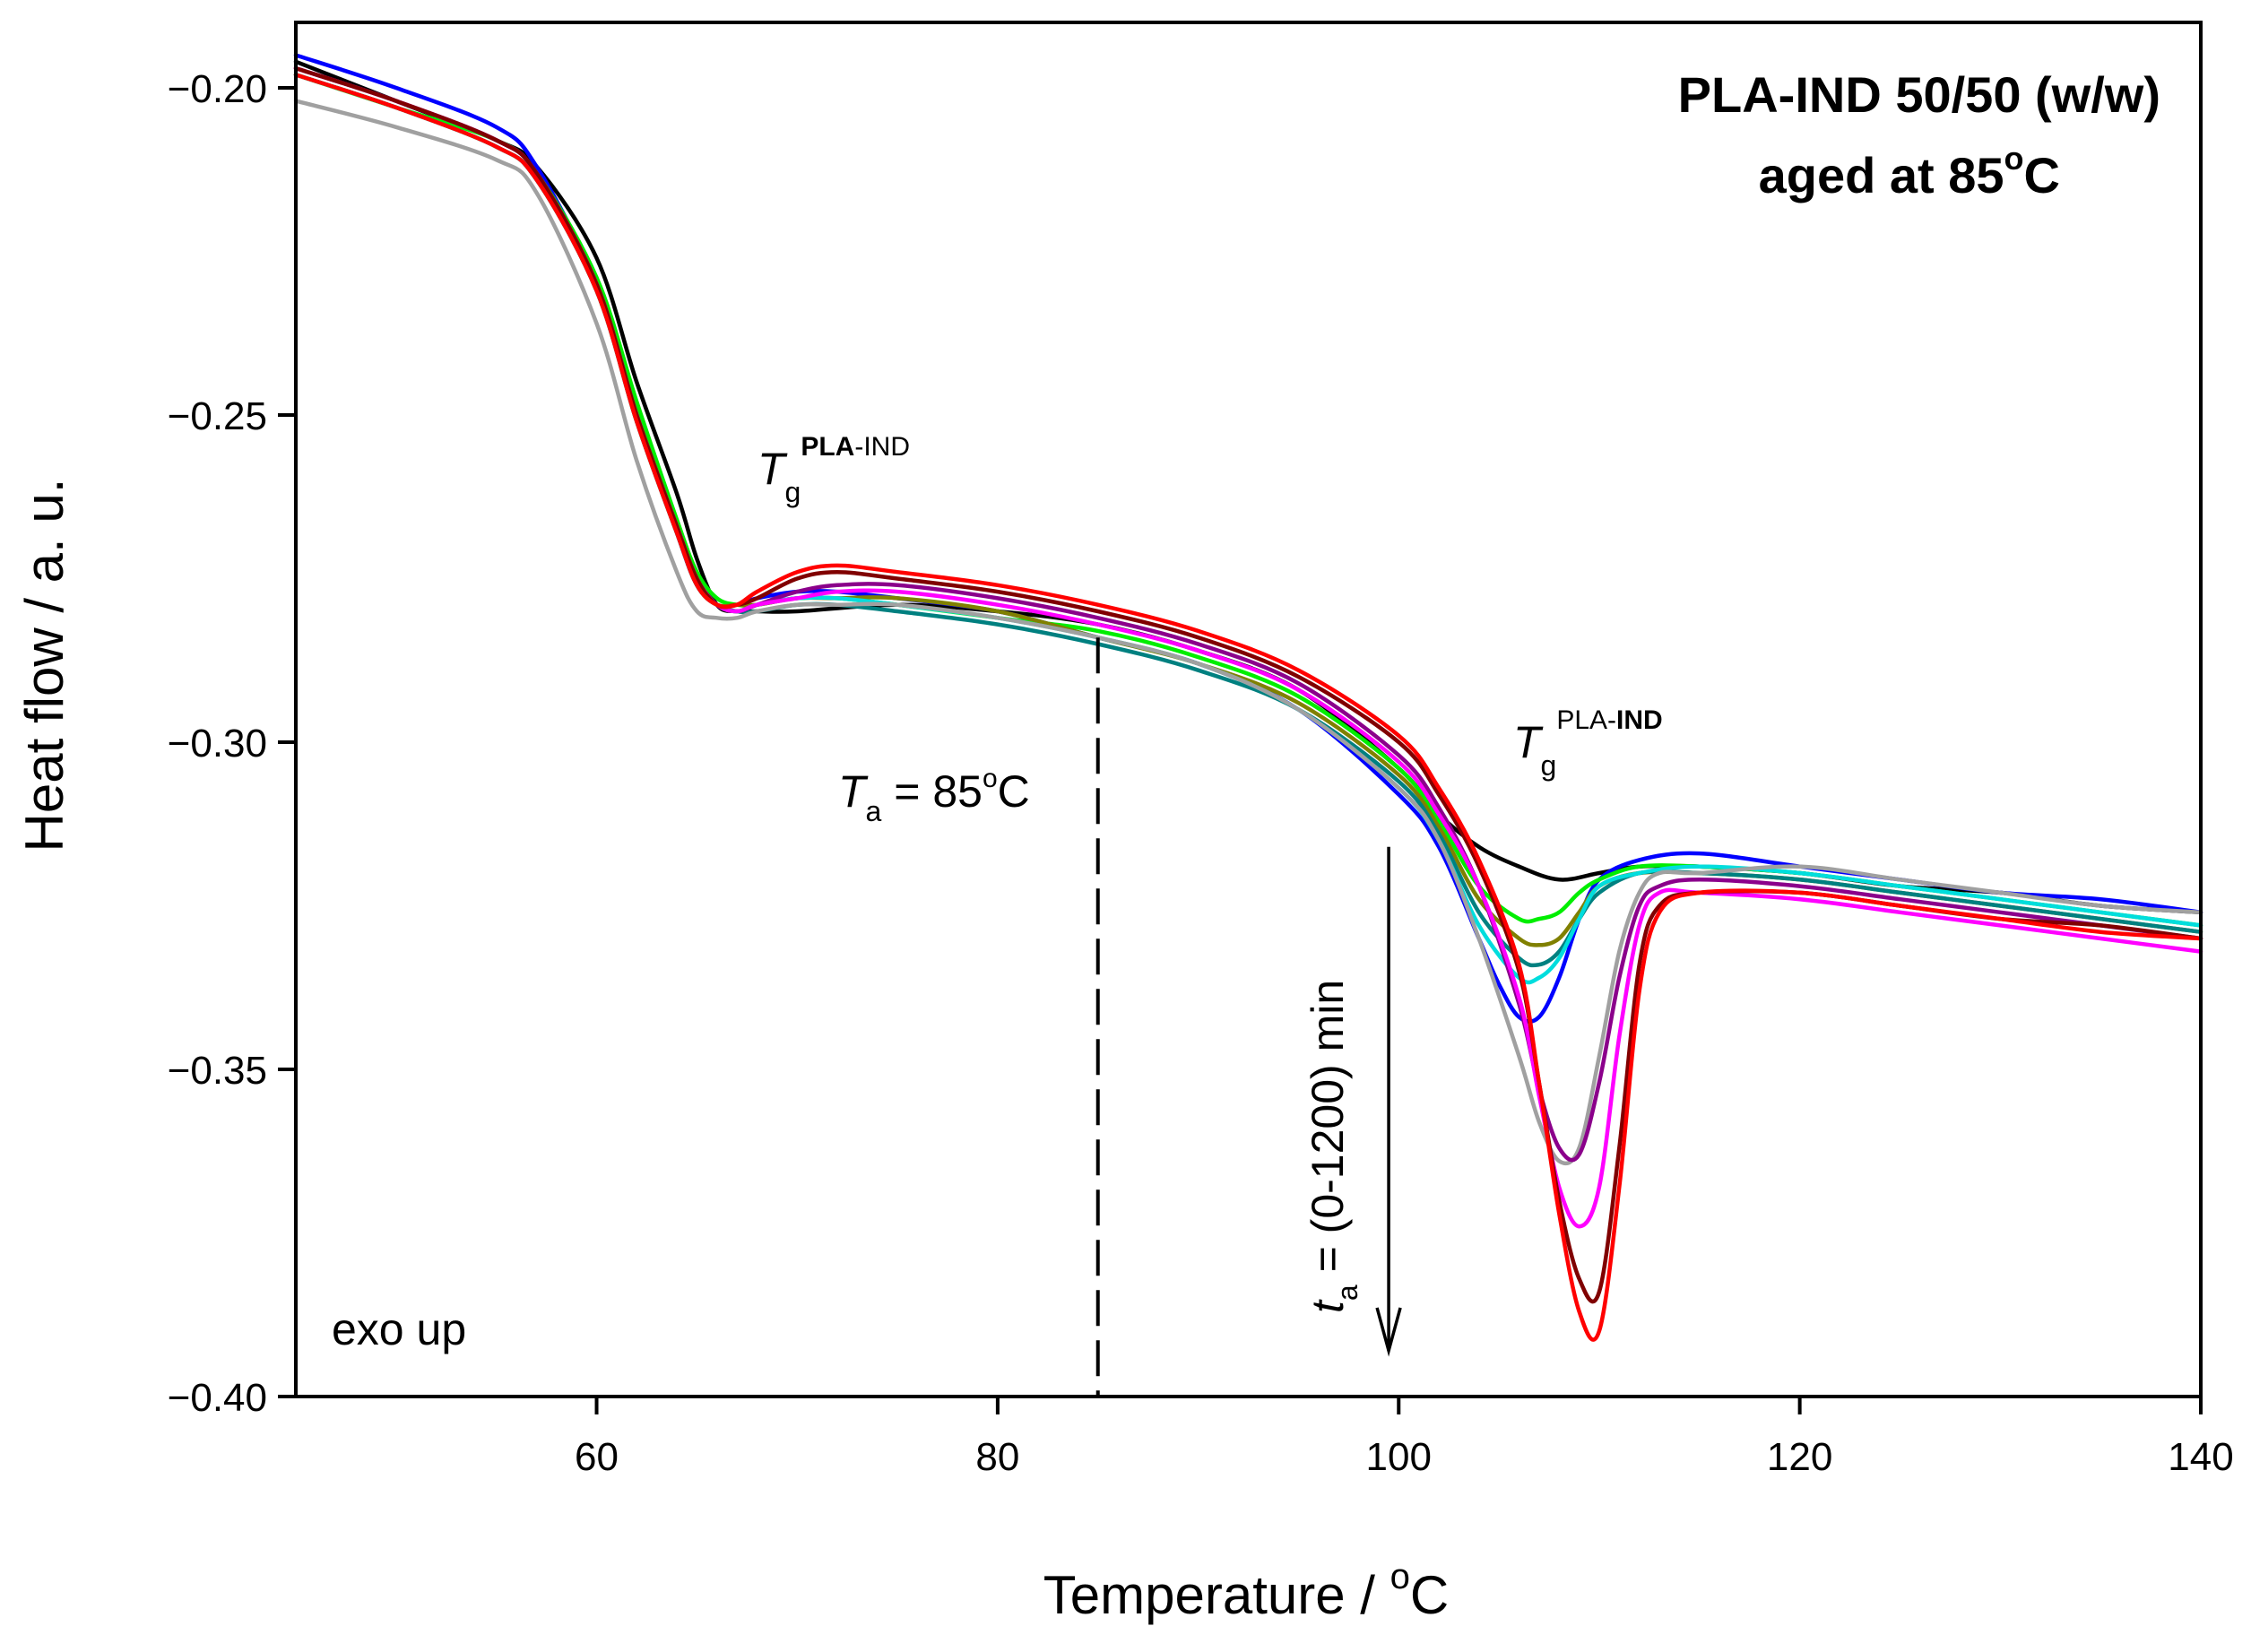  I want to click on ta-degree: o, so click(990, 778).